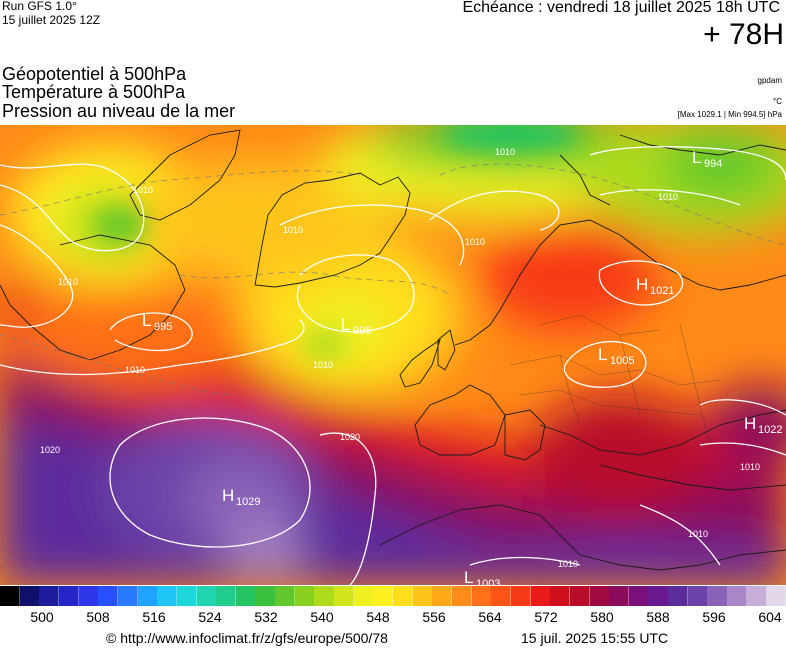 This screenshot has height=648, width=786. Describe the element at coordinates (662, 291) in the screenshot. I see `center-value: 1021` at that location.